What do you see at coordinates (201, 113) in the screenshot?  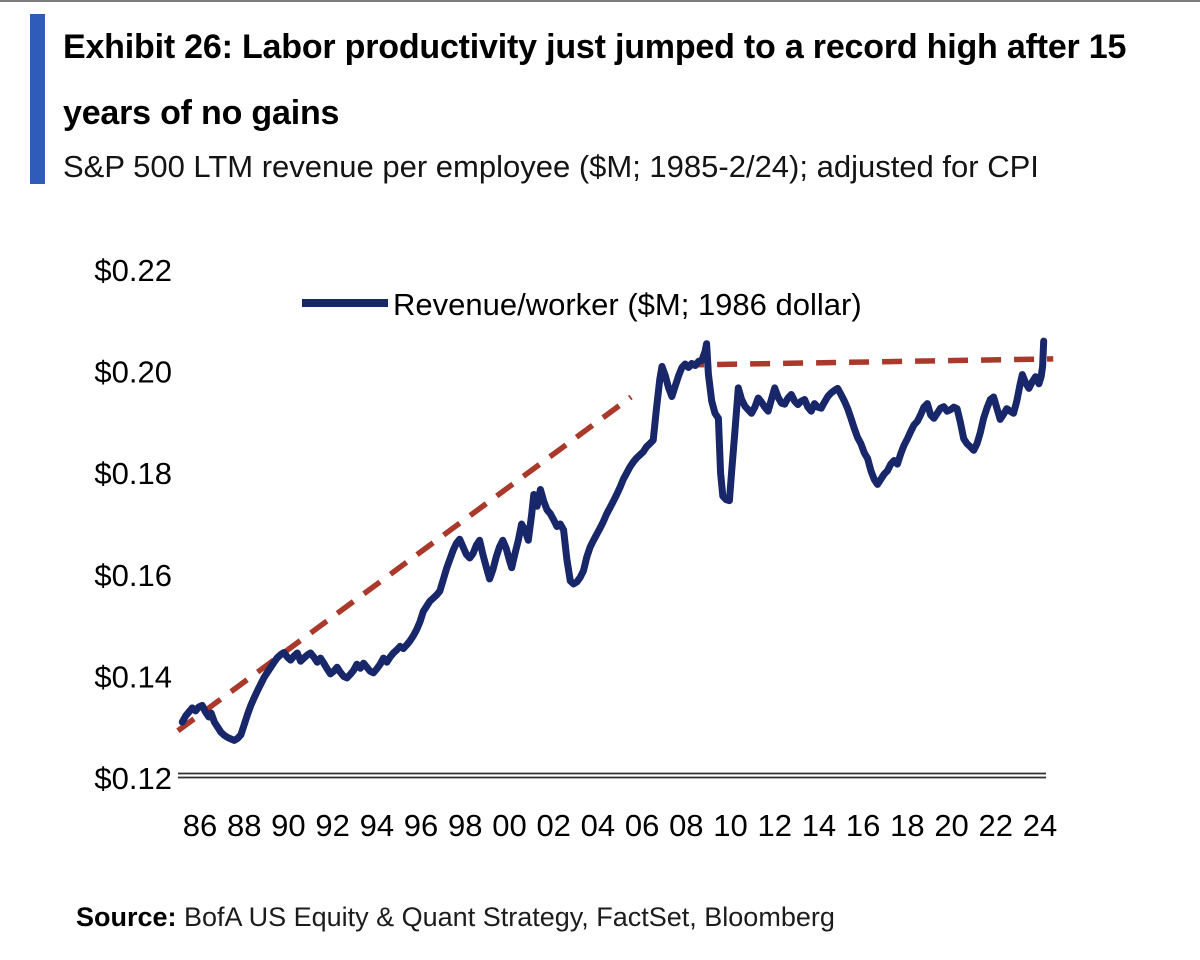 I see `exhibit-title-line-2: years of no gains` at bounding box center [201, 113].